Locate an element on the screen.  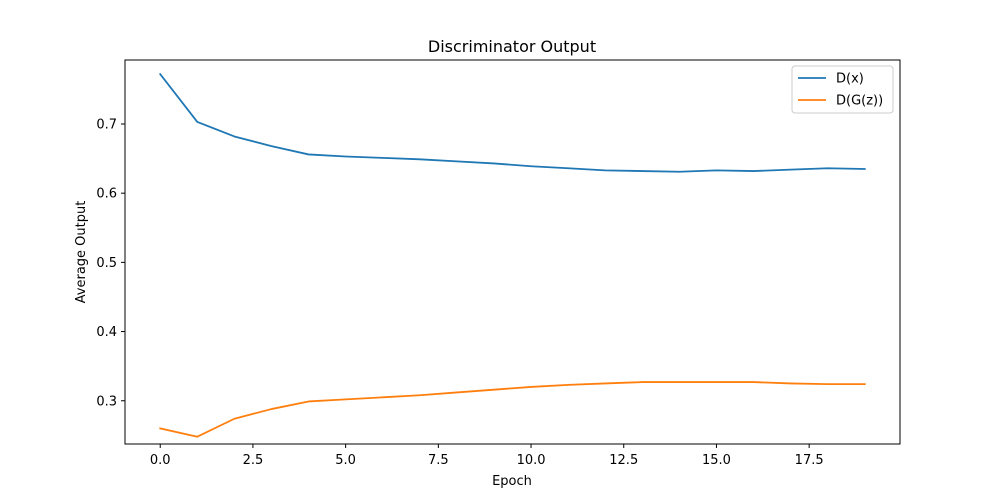
y-tick-label: 0.5 is located at coordinates (106, 263).